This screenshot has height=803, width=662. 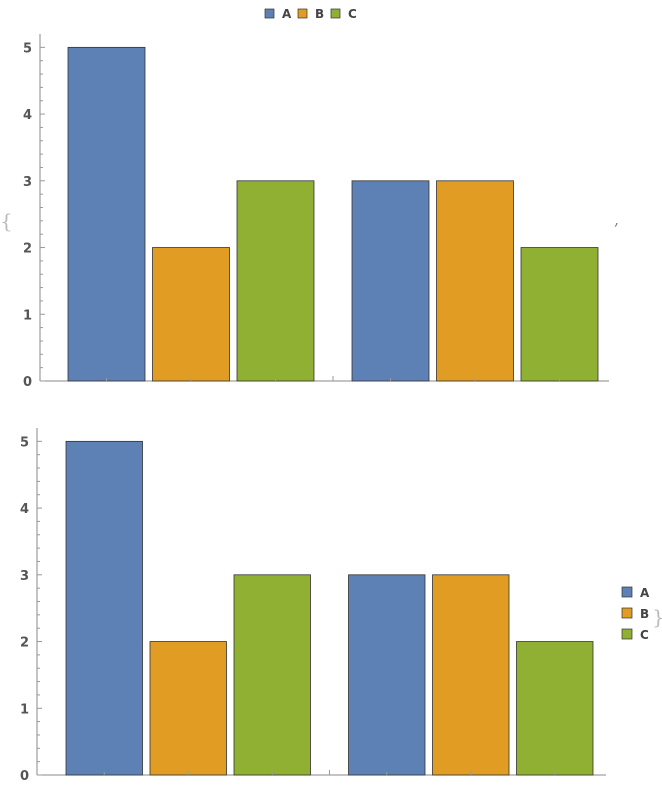 What do you see at coordinates (6, 221) in the screenshot?
I see `list-open-brace: {` at bounding box center [6, 221].